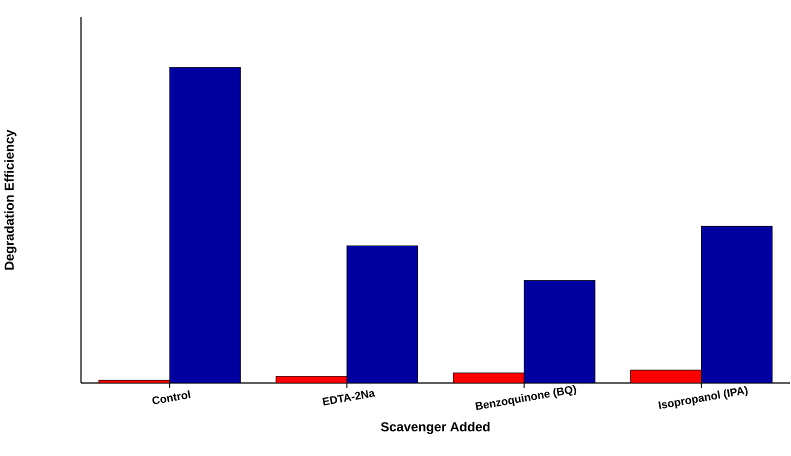 The height and width of the screenshot is (456, 791). Describe the element at coordinates (171, 397) in the screenshot. I see `x-tick-label: Control` at that location.